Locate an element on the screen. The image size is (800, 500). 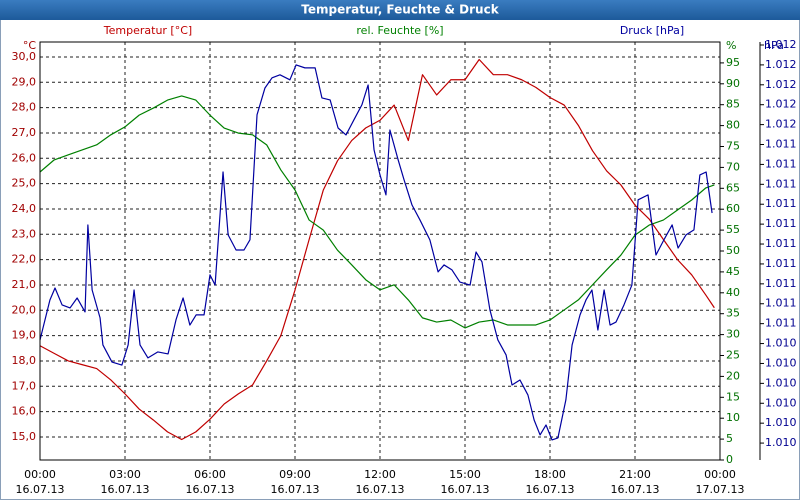
y-tick-label: 16,0 is located at coordinates (24, 411).